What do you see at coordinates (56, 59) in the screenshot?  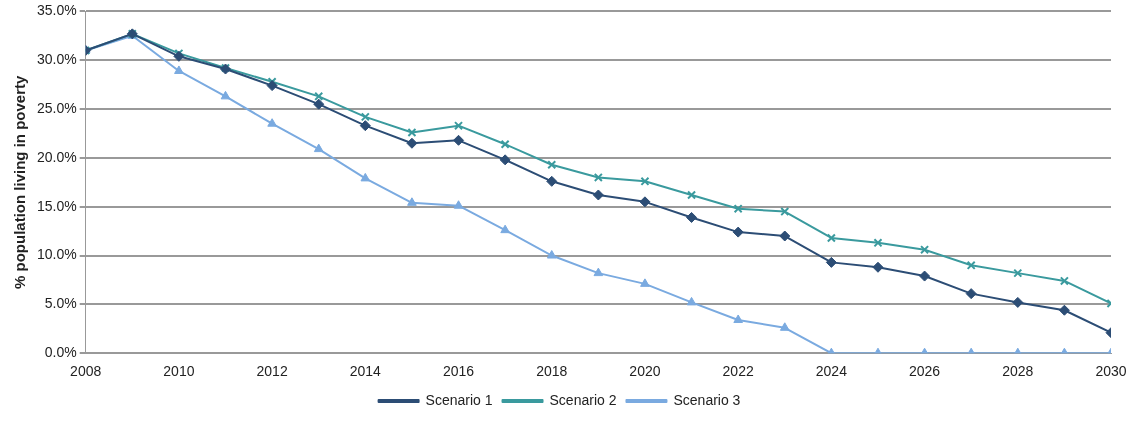 I see `y-tick-label: 30.0%` at bounding box center [56, 59].